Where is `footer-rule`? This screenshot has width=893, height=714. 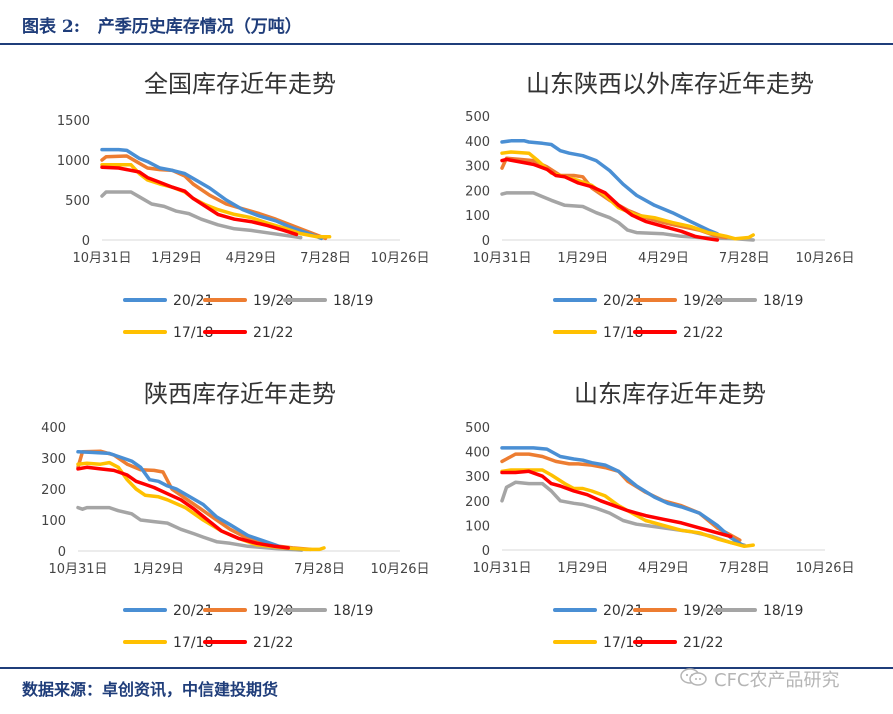 footer-rule is located at coordinates (446, 668).